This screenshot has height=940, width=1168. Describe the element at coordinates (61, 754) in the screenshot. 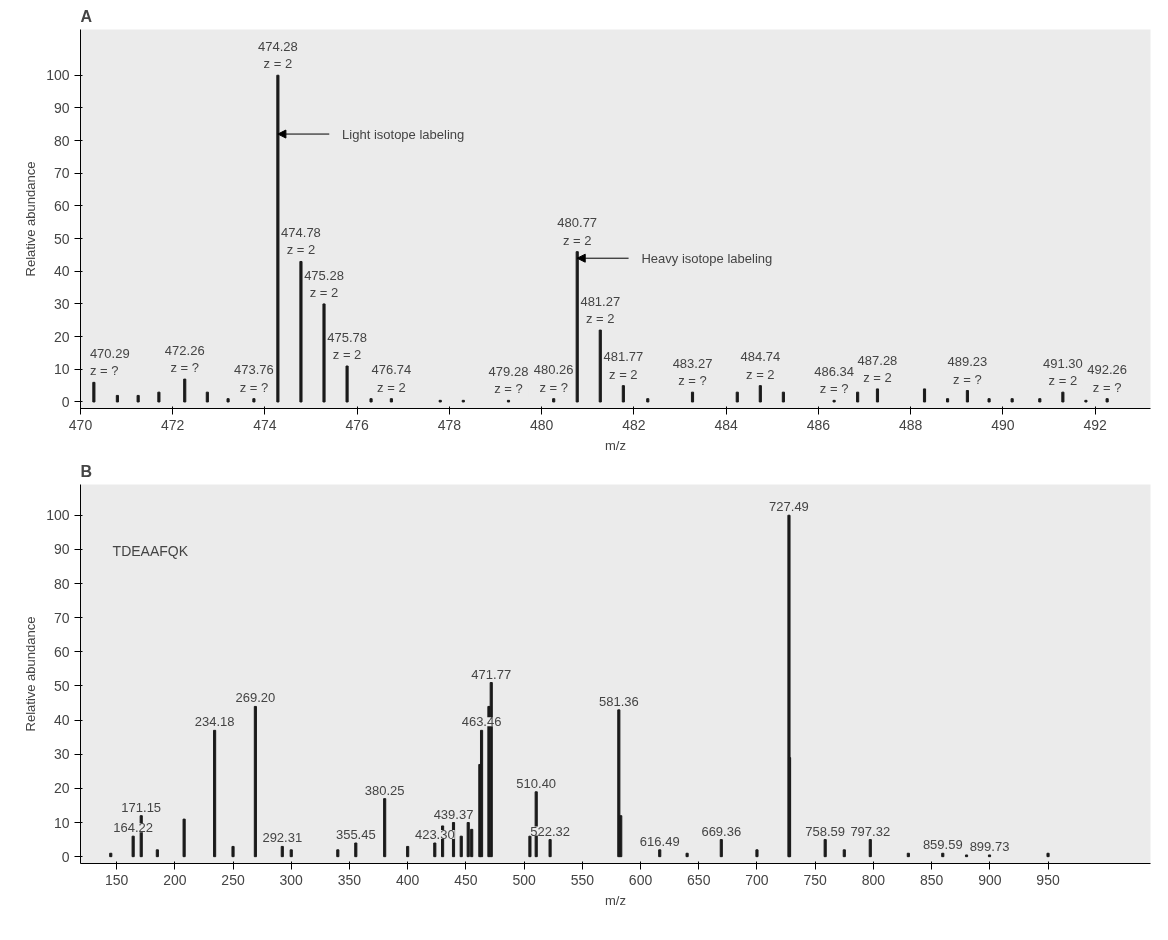

I see `y-tick-label: 30` at that location.